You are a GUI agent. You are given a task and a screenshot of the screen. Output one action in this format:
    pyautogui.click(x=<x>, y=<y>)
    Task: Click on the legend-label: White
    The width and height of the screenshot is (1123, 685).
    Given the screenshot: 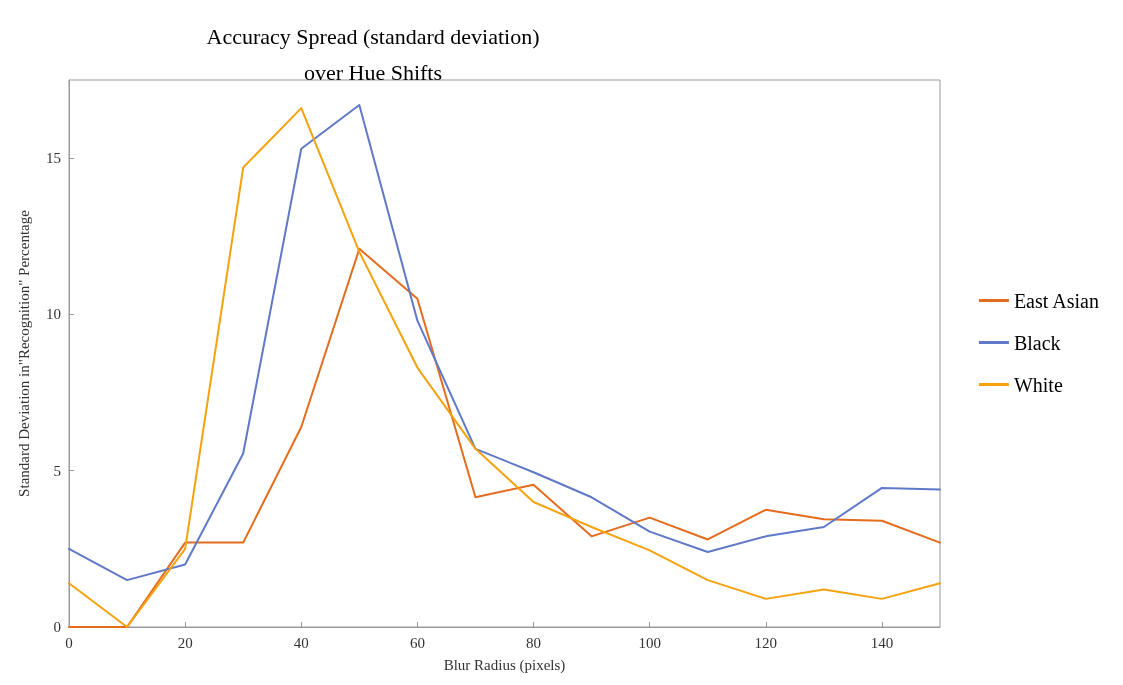 What is the action you would take?
    pyautogui.click(x=1038, y=384)
    